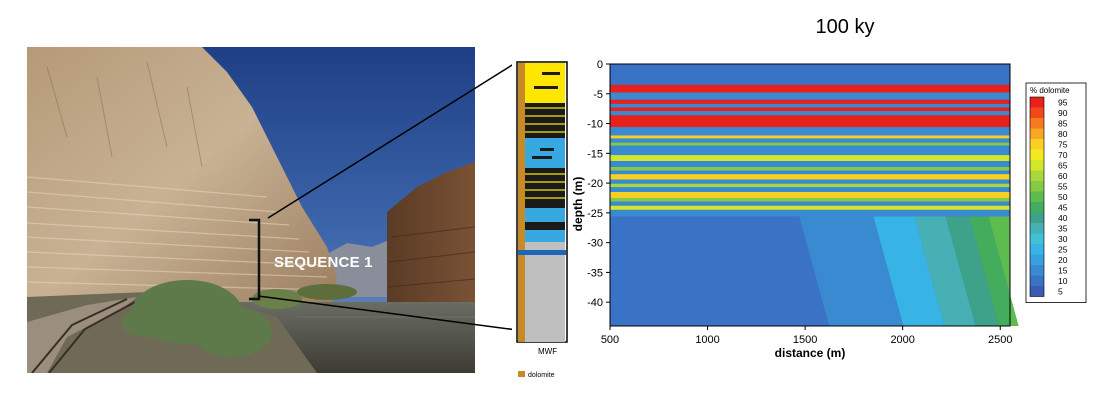 The width and height of the screenshot is (1100, 400). Describe the element at coordinates (1063, 218) in the screenshot. I see `colorbar-label: 40` at that location.